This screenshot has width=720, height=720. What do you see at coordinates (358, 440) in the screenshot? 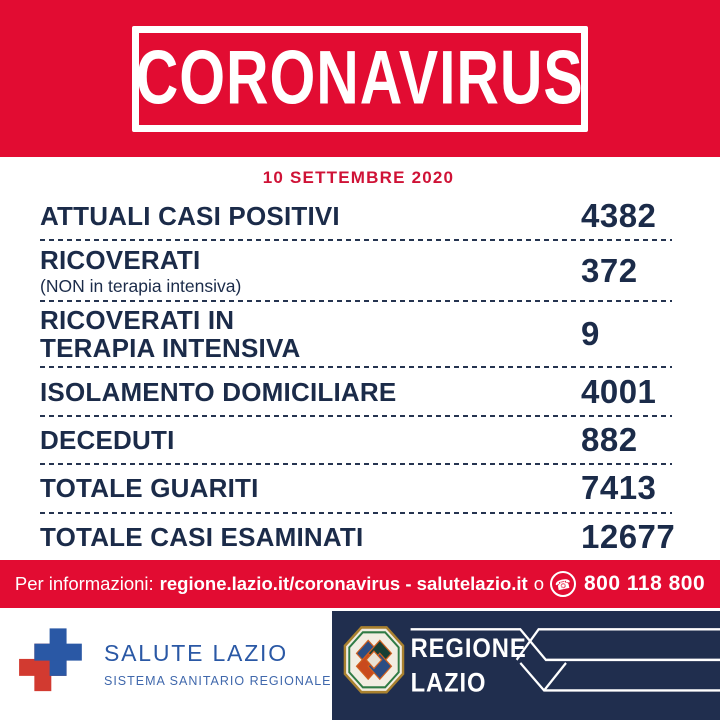
I see `stat-row-deceduti: DECEDUTI 882` at bounding box center [358, 440].